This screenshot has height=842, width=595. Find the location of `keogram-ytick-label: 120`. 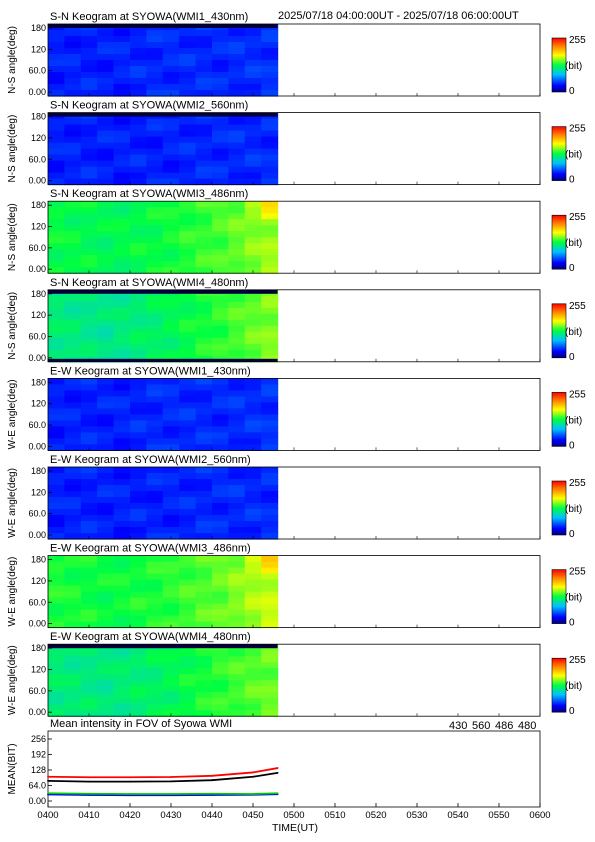

keogram-ytick-label: 120 is located at coordinates (38, 227).